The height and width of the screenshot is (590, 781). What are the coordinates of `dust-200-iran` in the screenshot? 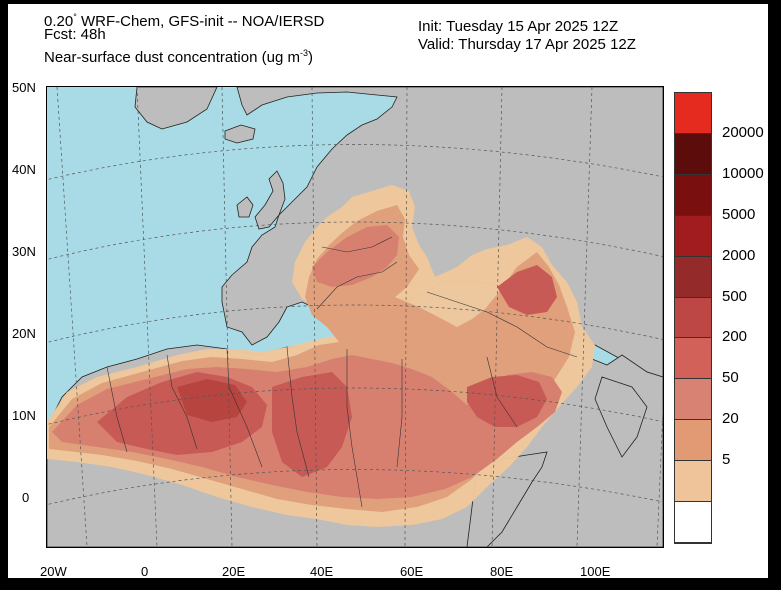 It's located at (527, 290).